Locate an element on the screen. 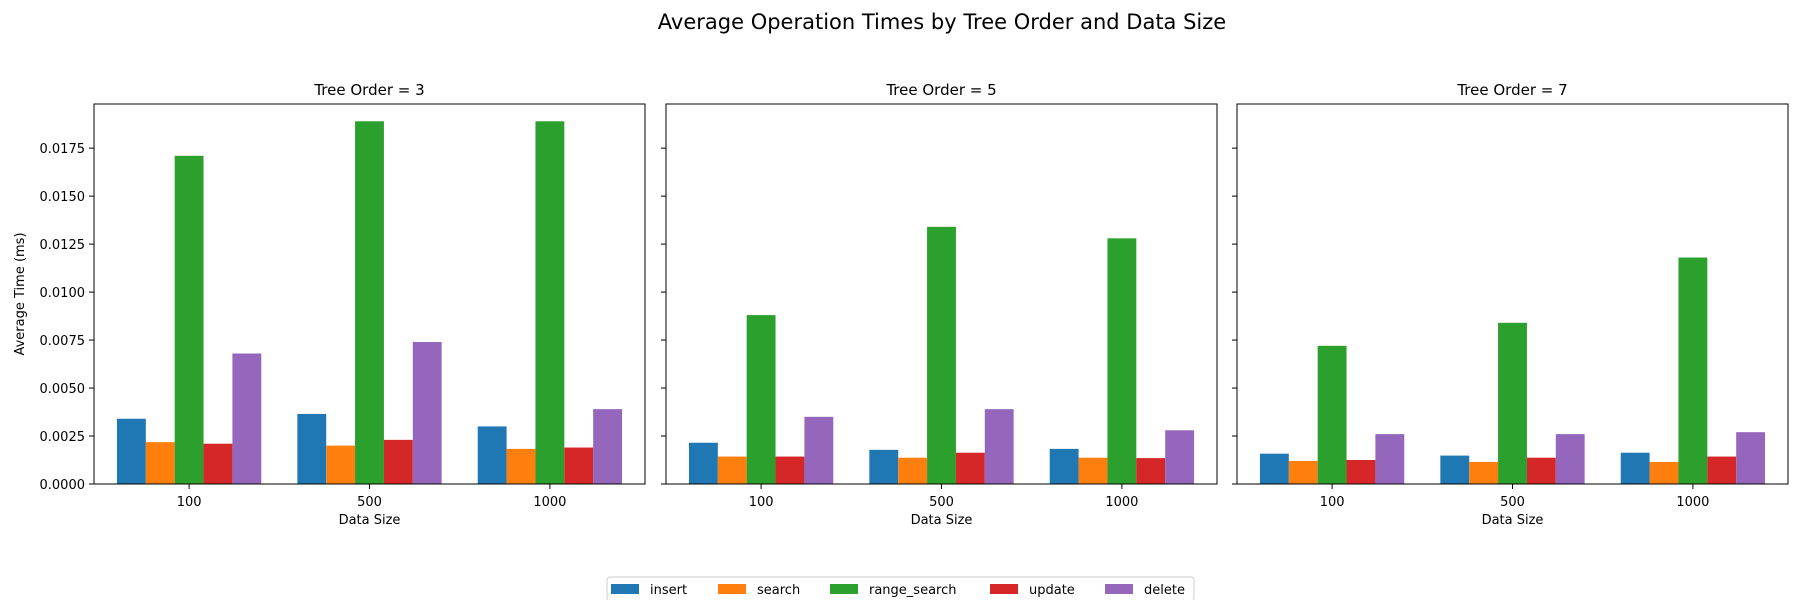  legend: insert search range_search update delete is located at coordinates (900, 588).